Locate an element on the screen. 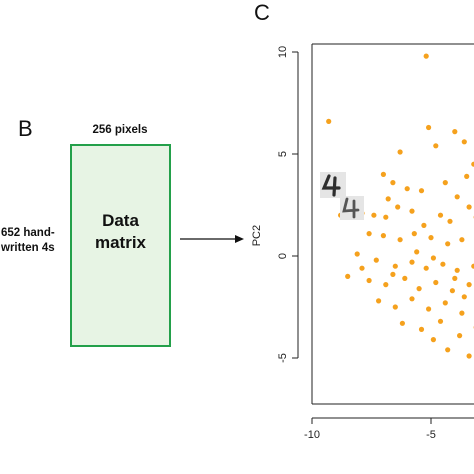 Image resolution: width=474 pixels, height=474 pixels. data-matrix-title: Data matrix is located at coordinates (120, 232).